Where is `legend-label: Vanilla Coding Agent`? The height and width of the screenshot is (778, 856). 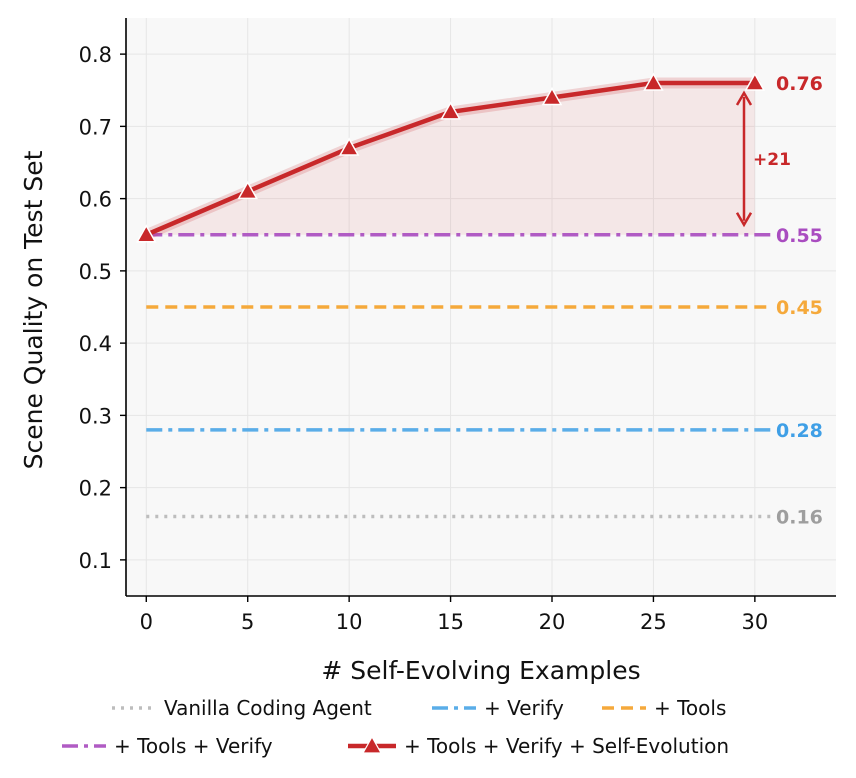 legend-label: Vanilla Coding Agent is located at coordinates (268, 708).